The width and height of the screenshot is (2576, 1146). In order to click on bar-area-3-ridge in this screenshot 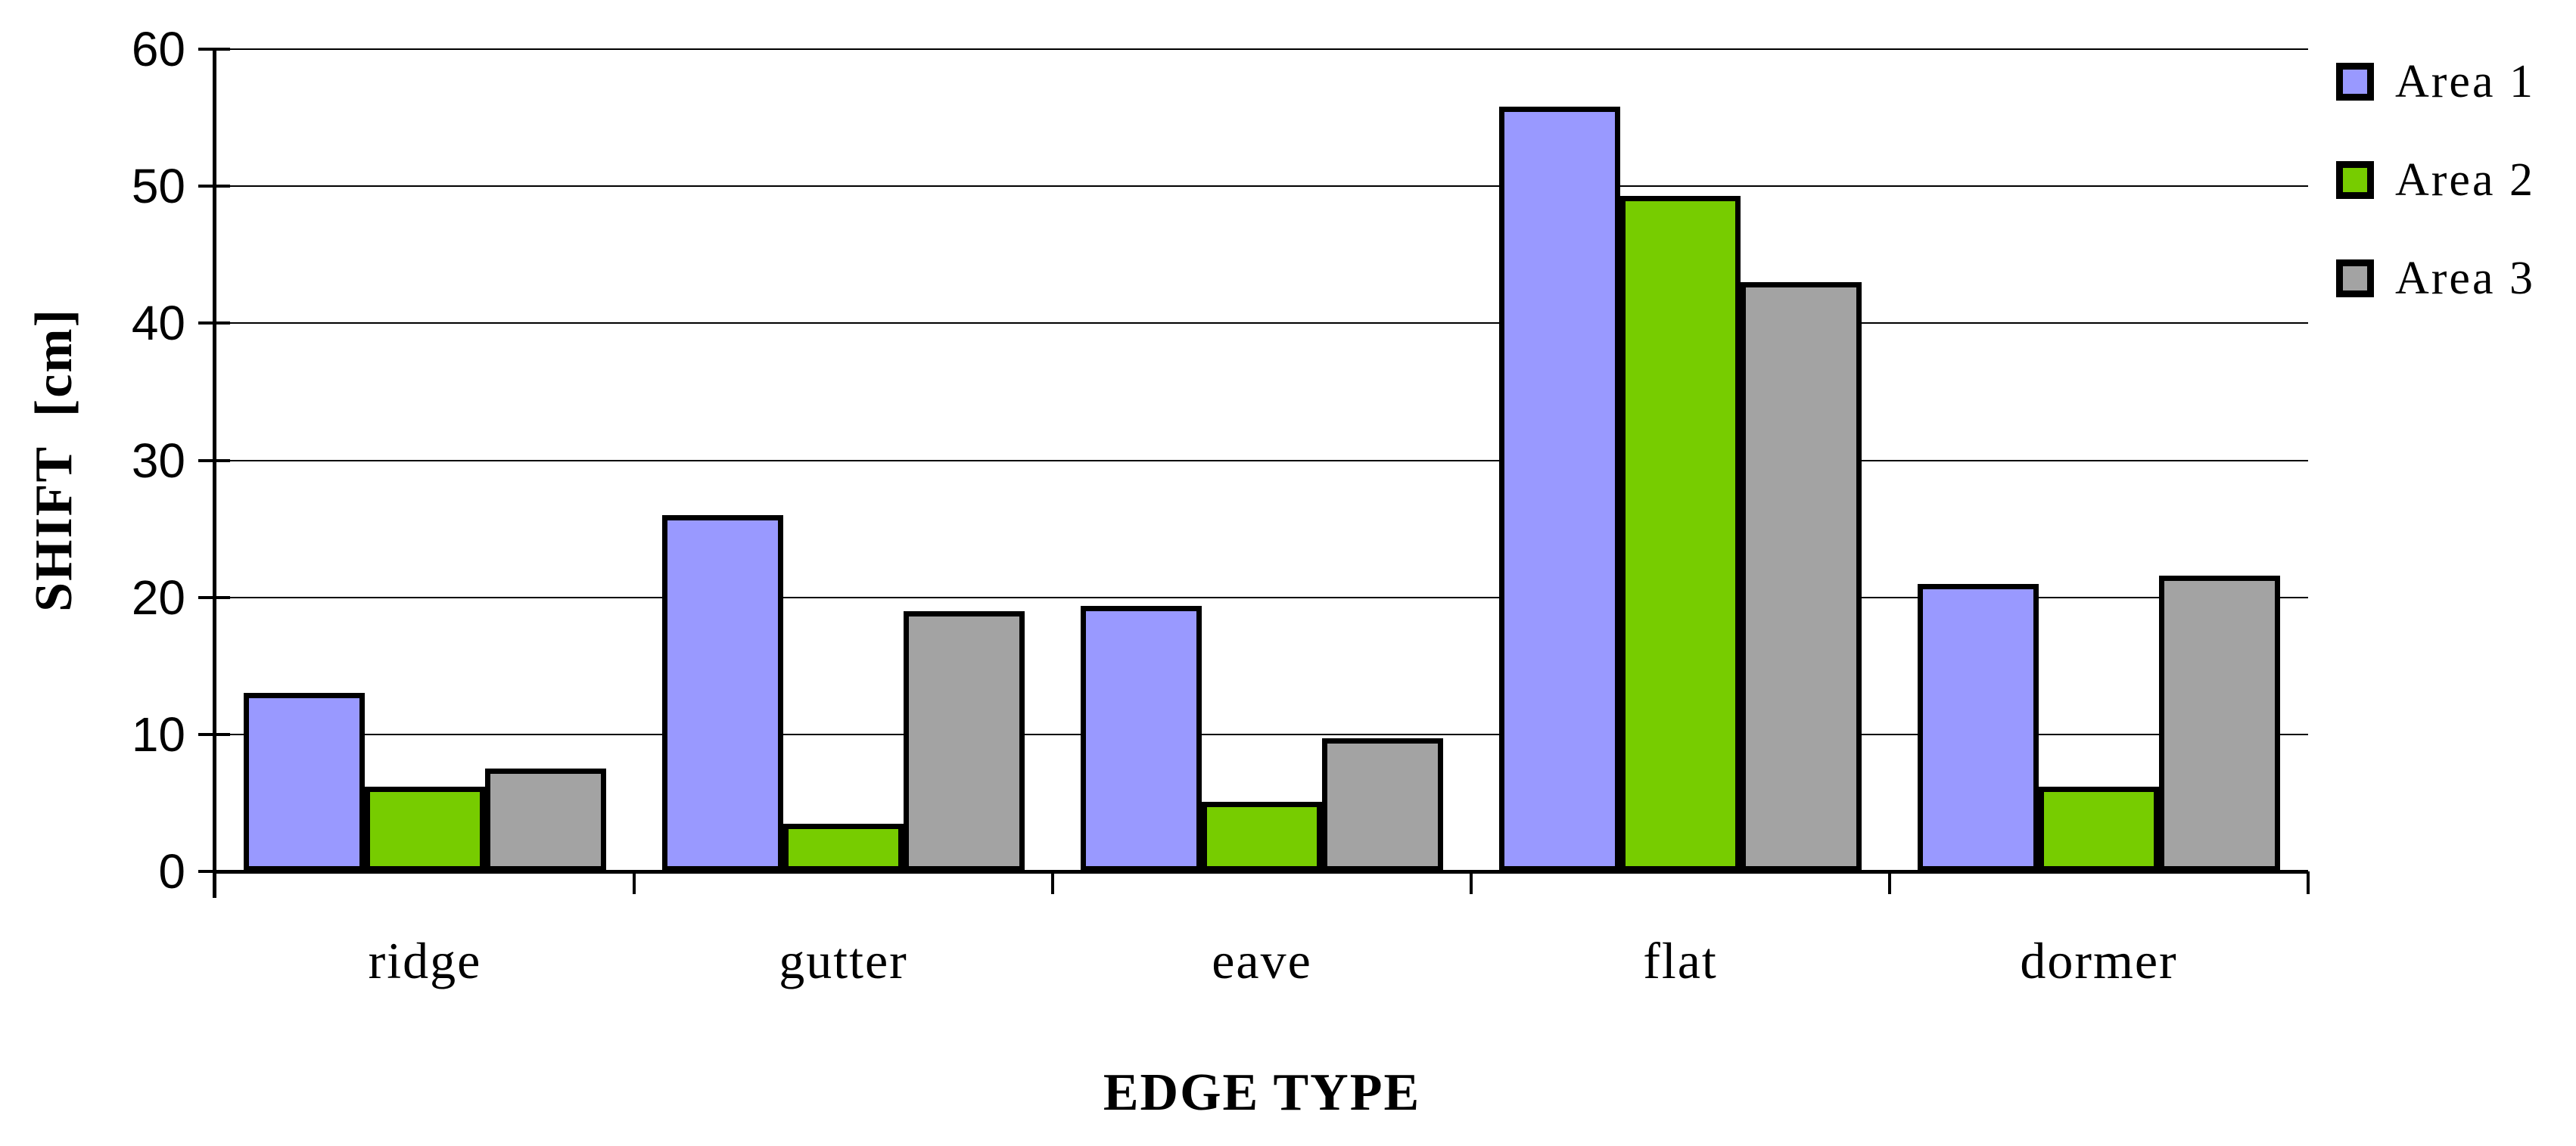, I will do `click(546, 820)`.